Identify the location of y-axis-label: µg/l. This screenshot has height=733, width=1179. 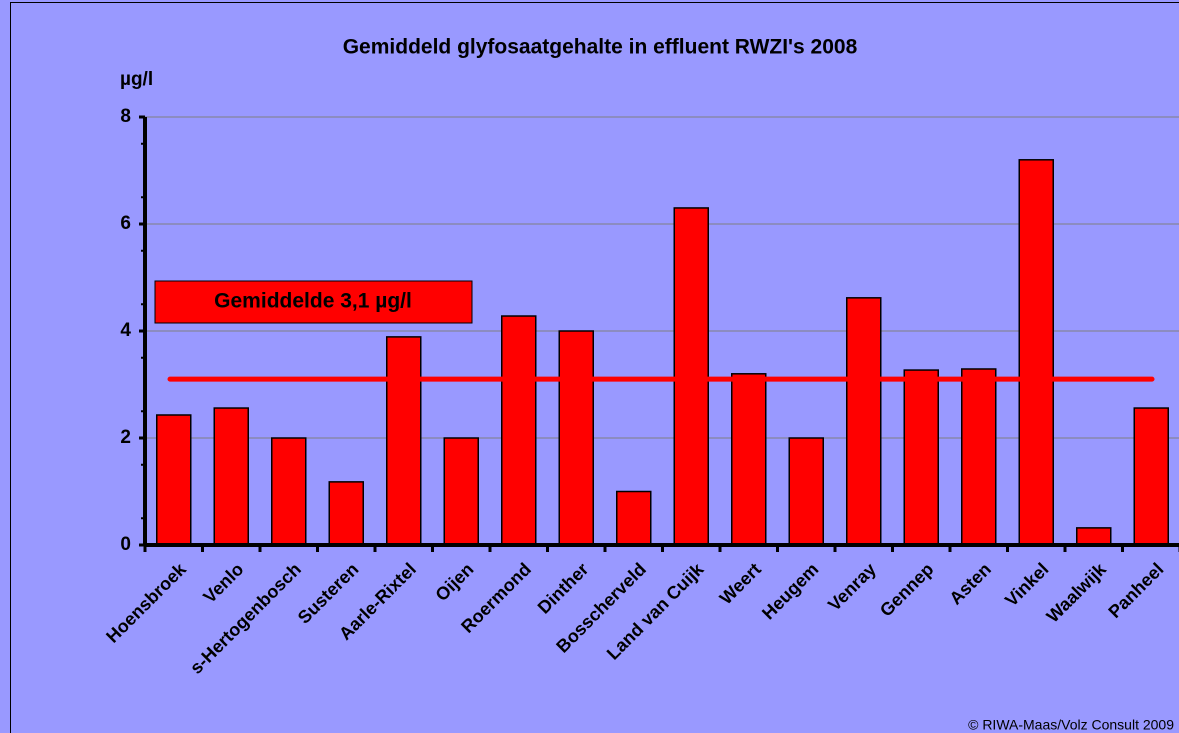
(136, 79).